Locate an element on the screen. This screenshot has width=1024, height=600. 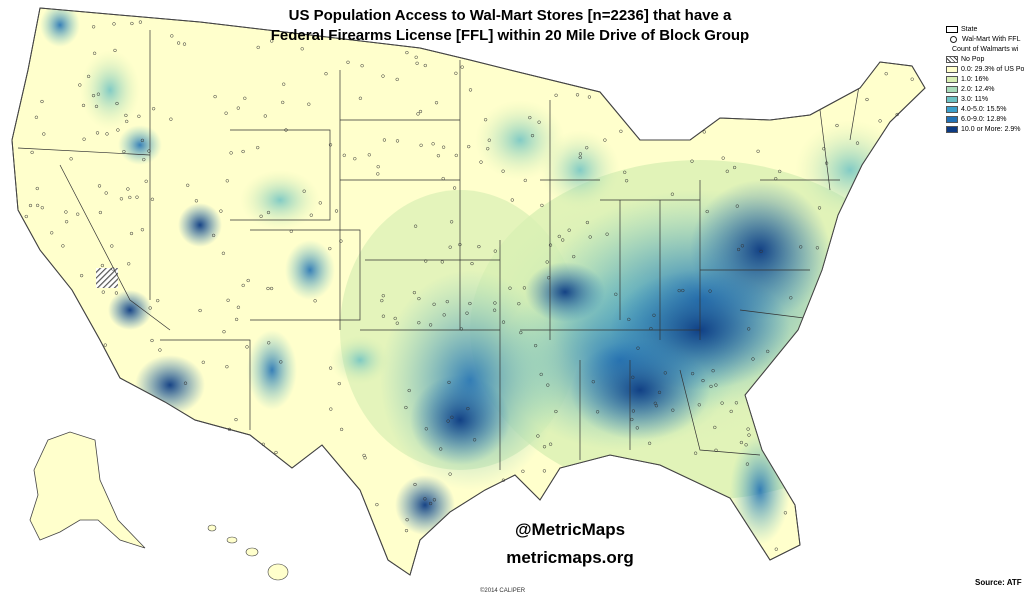
legend-class-swatch is located at coordinates (952, 109).